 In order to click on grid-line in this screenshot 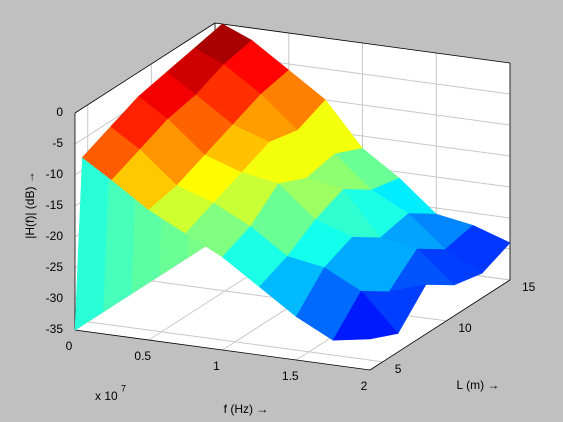, I will do `click(235, 342)`.